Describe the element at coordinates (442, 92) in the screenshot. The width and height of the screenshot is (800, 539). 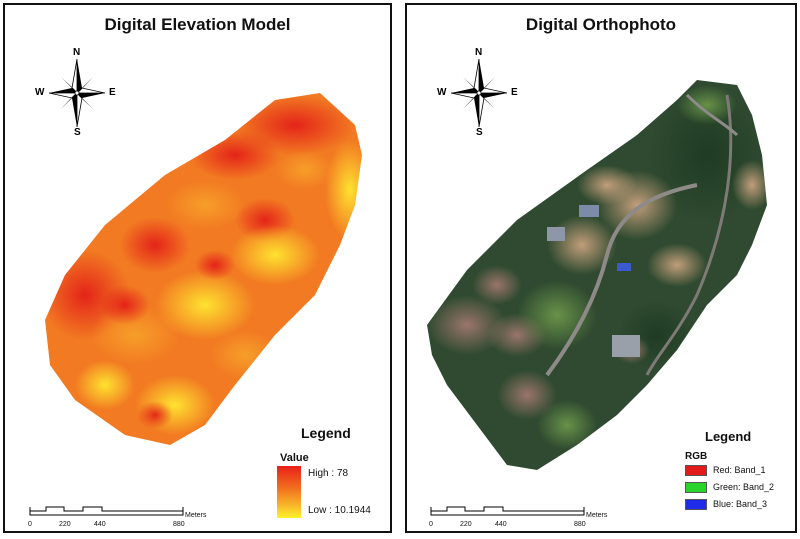
I see `ortho-compass-w: W` at that location.